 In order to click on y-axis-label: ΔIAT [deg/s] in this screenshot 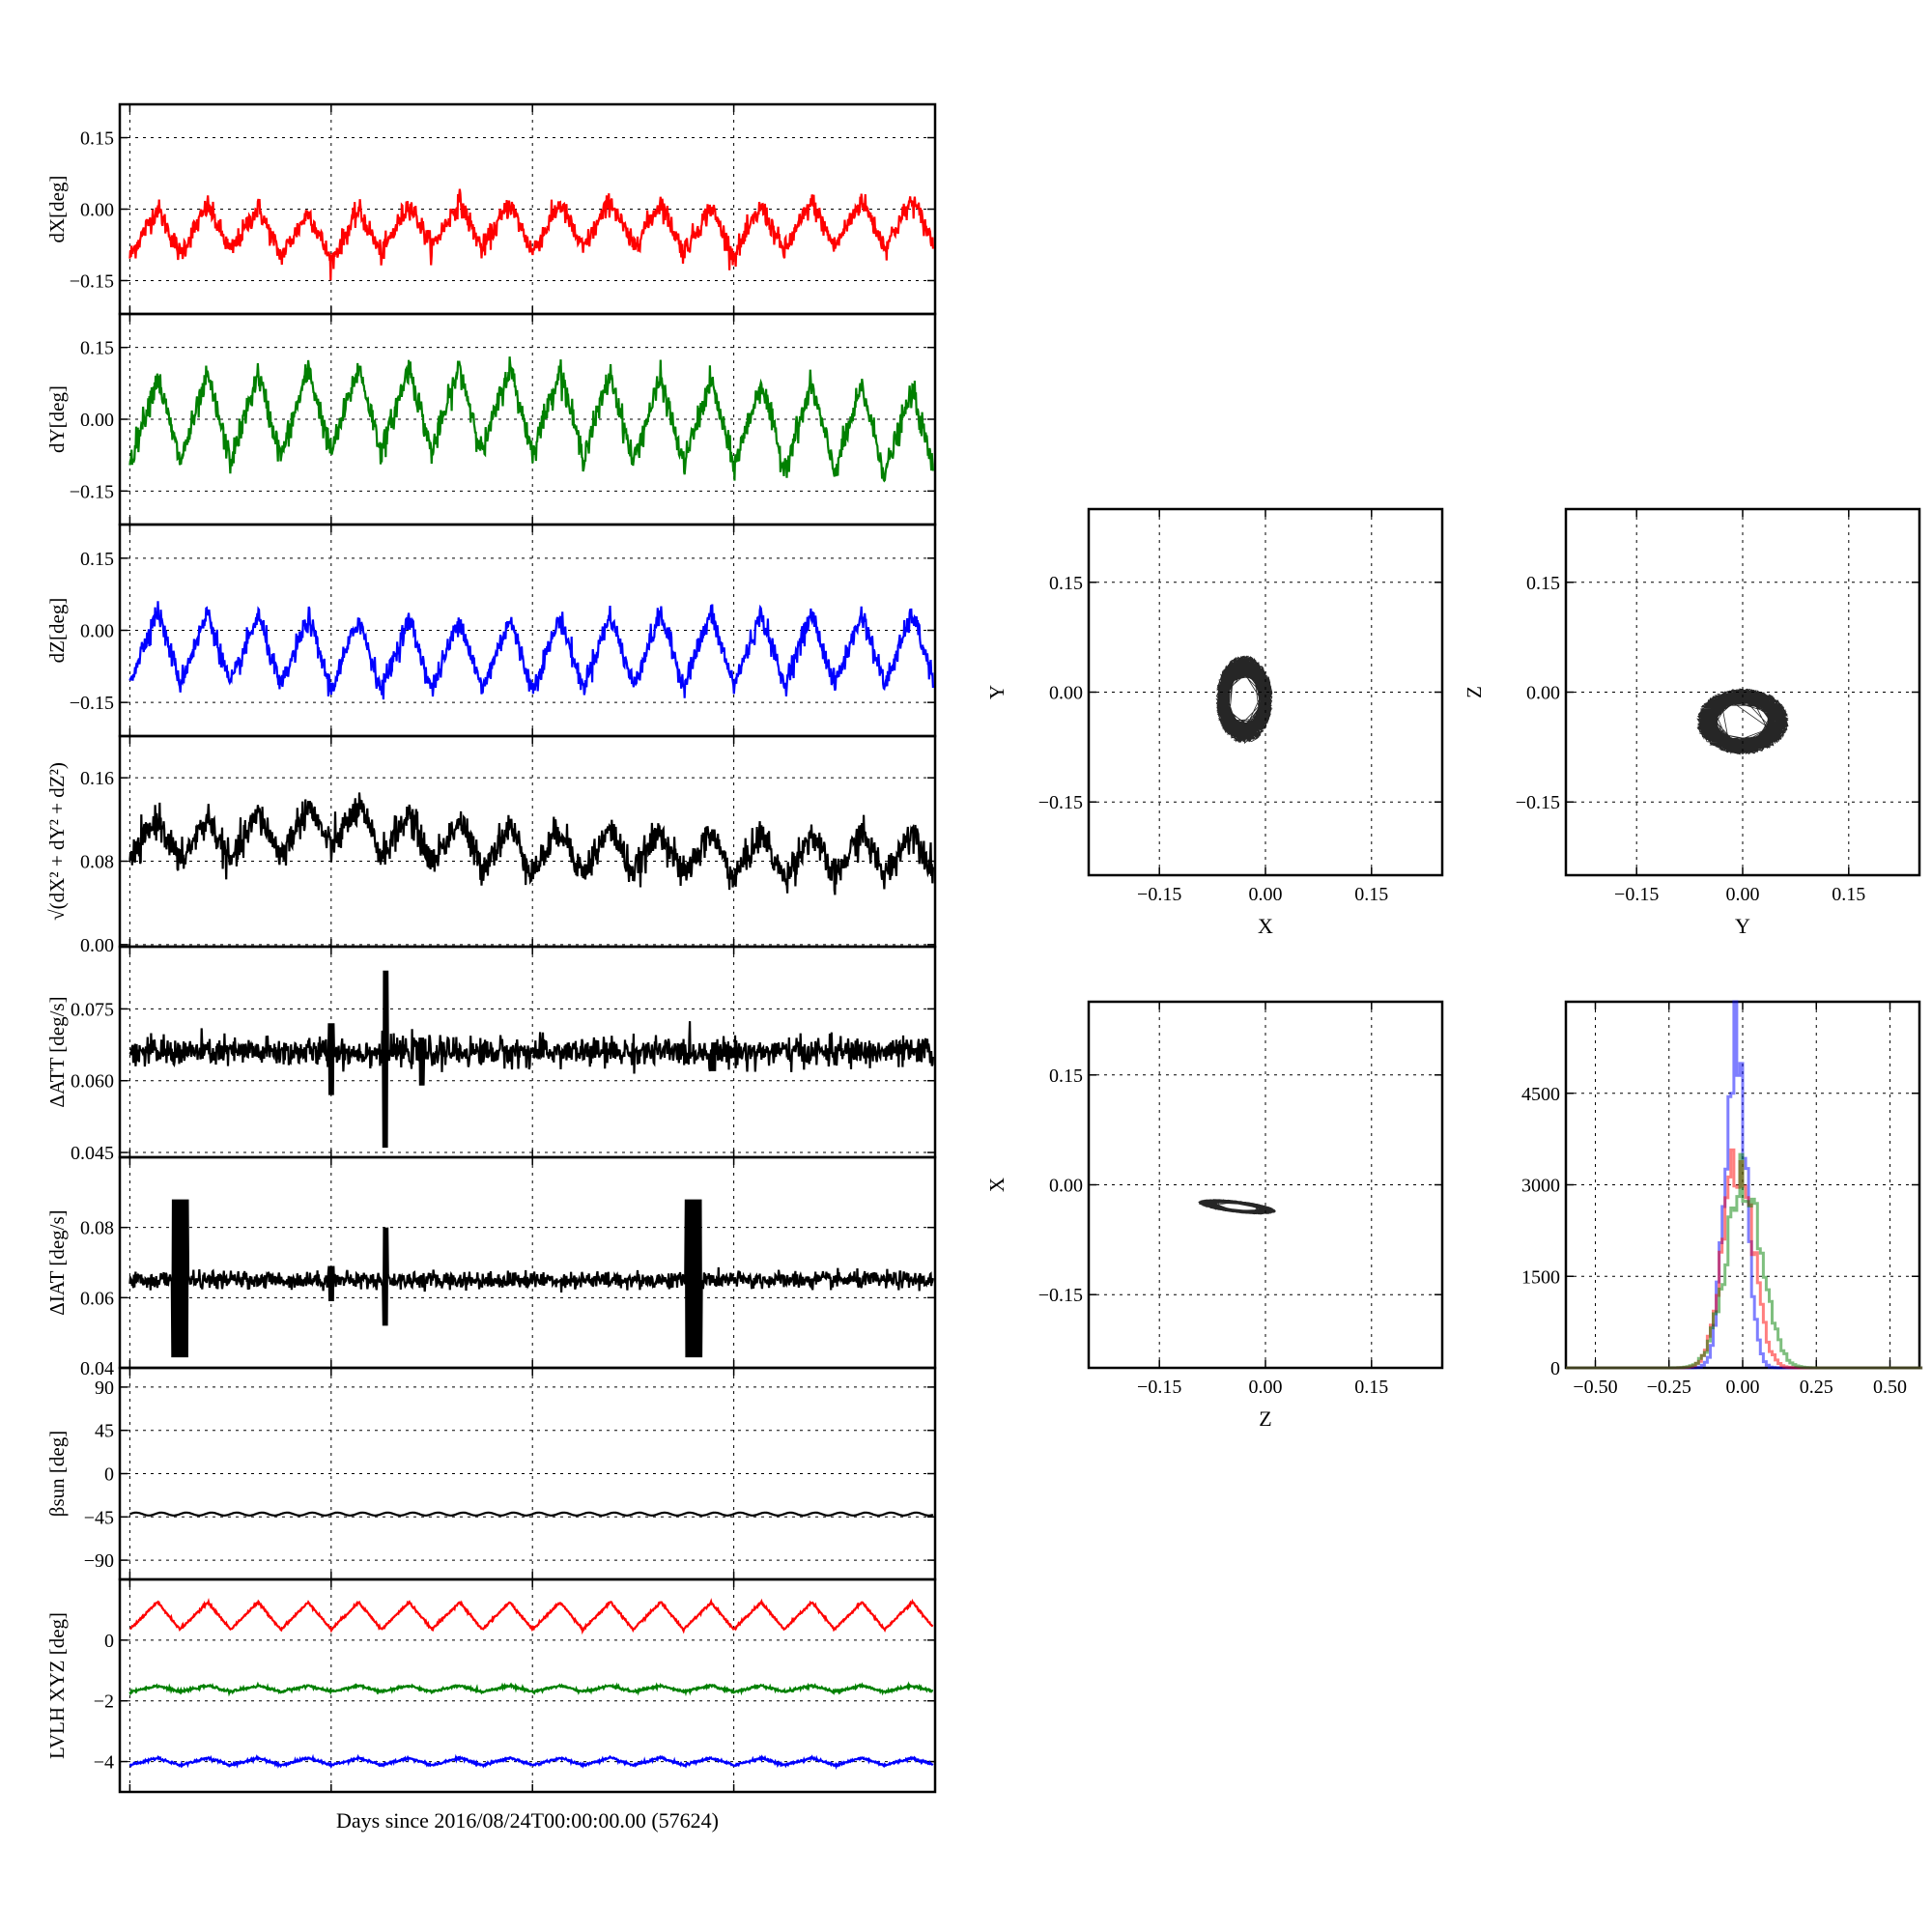, I will do `click(57, 1262)`.